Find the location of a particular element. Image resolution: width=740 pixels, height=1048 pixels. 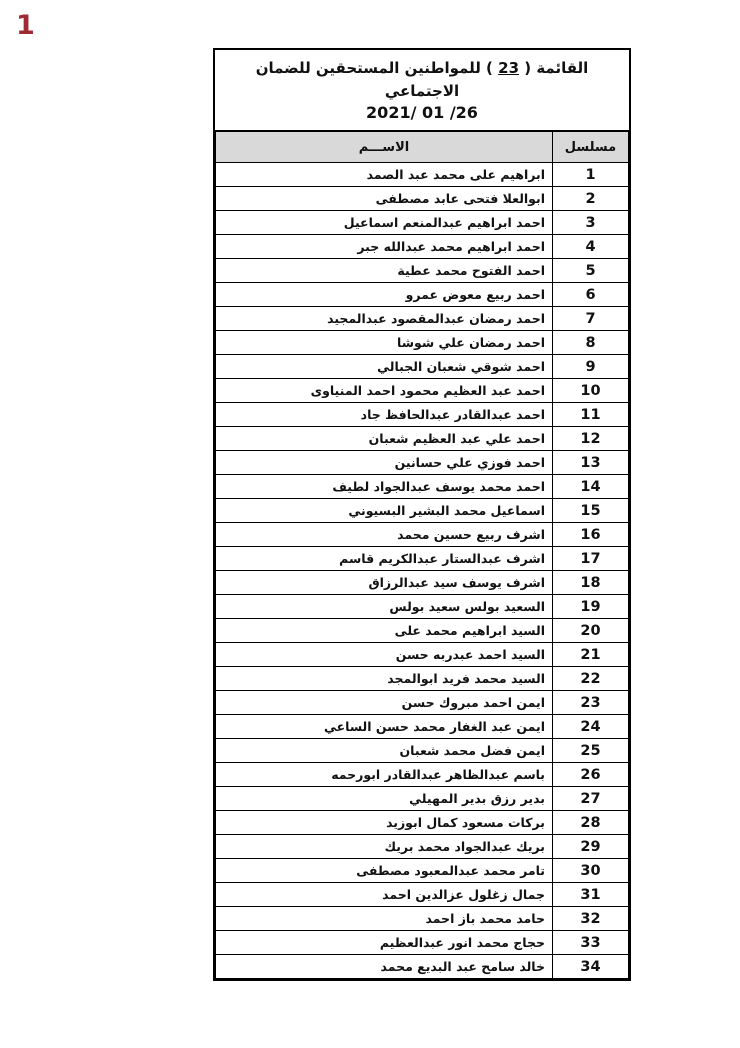

serial-cell: 17 is located at coordinates (590, 559).